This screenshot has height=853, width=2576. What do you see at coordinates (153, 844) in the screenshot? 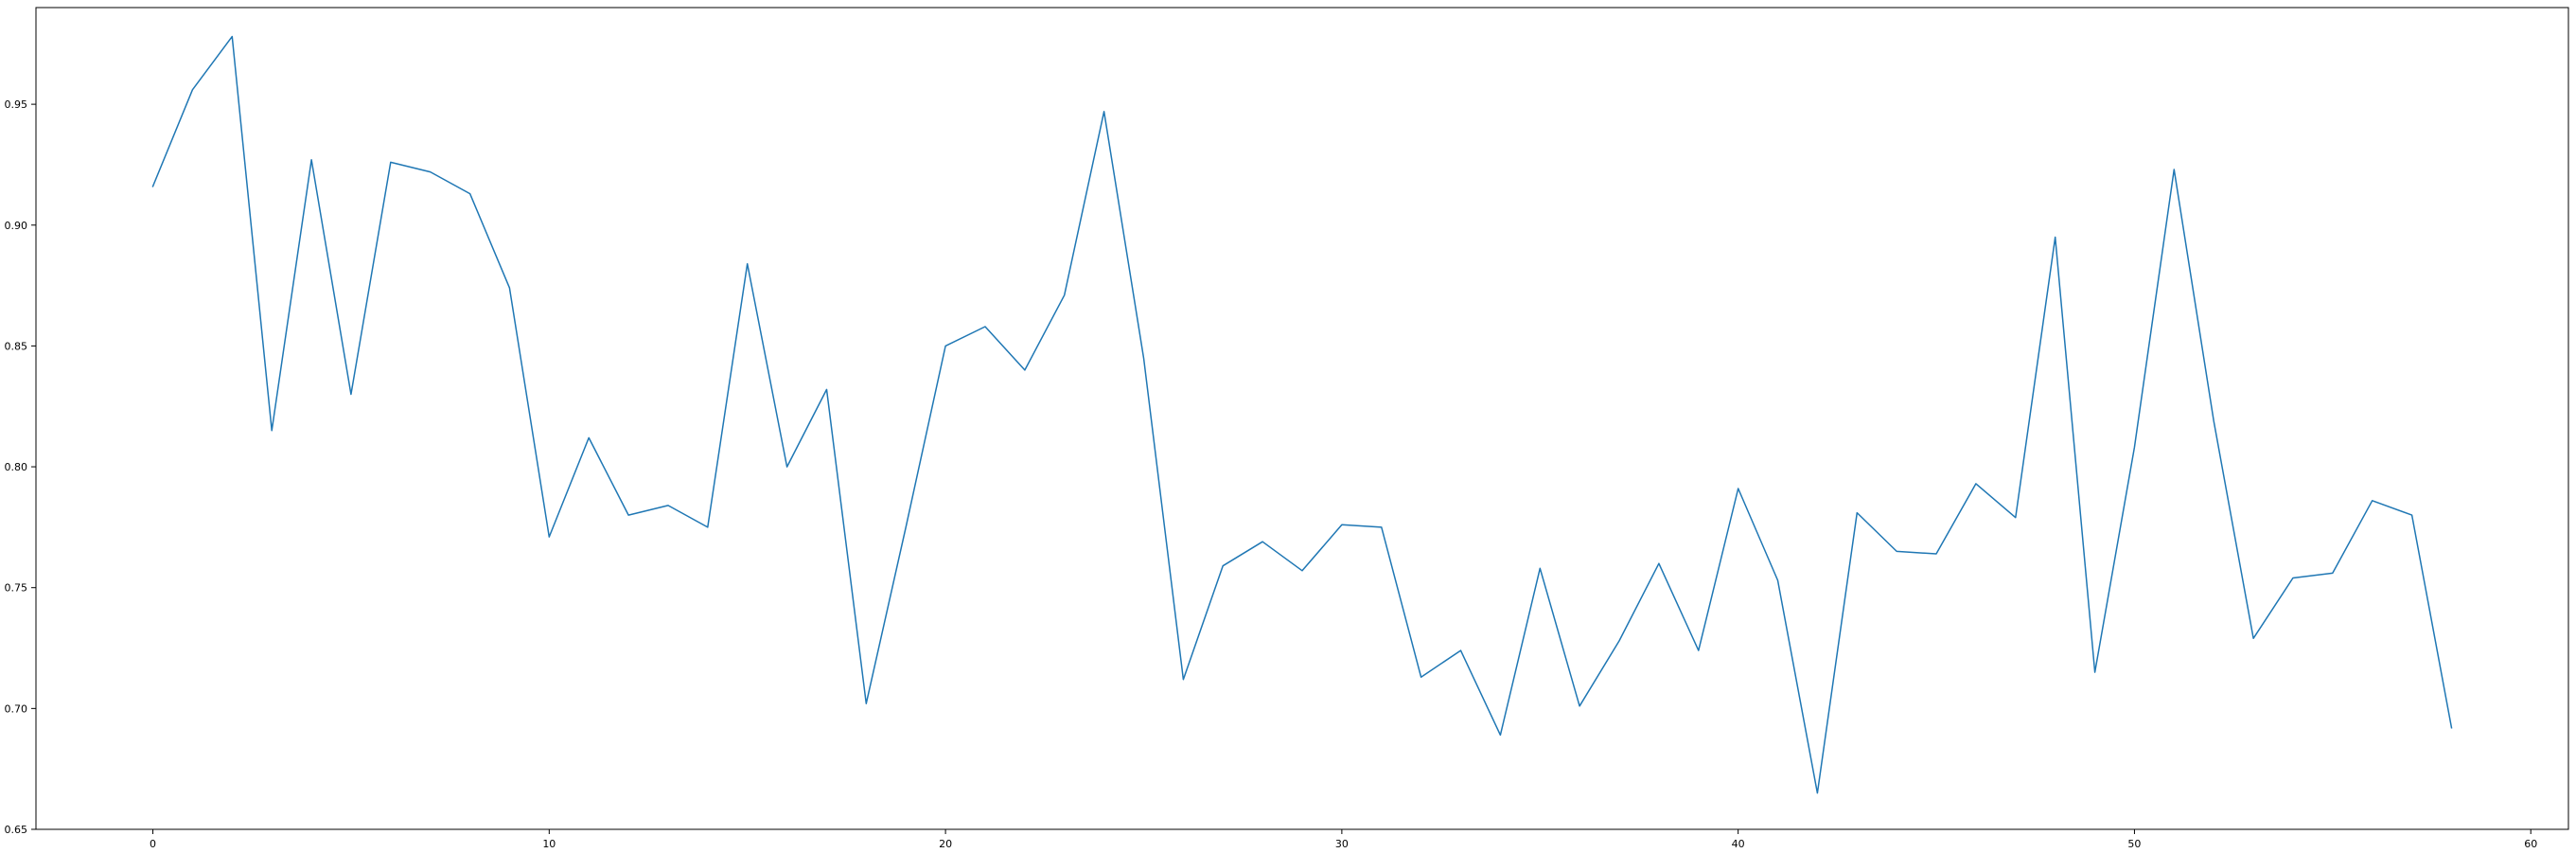
I see `x-tick-label: 0` at bounding box center [153, 844].